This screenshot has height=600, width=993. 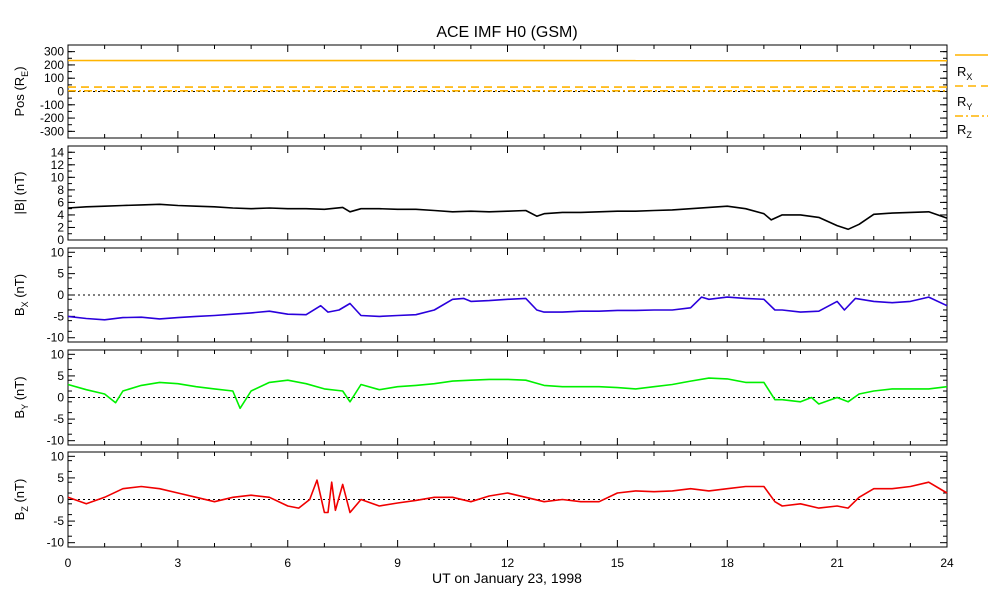 What do you see at coordinates (60, 202) in the screenshot?
I see `y-tick-label: 6` at bounding box center [60, 202].